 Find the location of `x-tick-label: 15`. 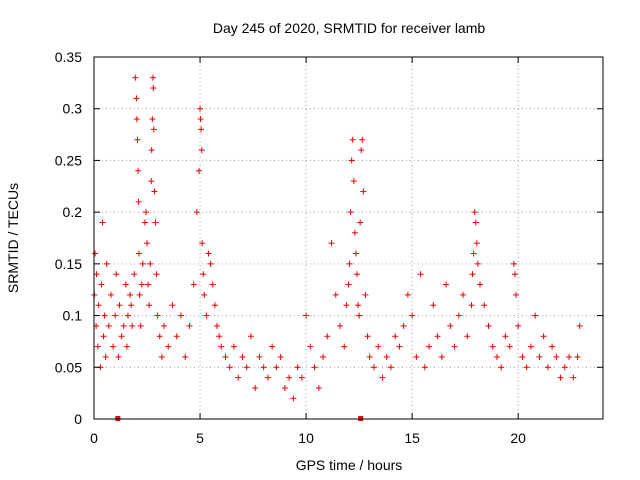

x-tick-label: 15 is located at coordinates (412, 438).